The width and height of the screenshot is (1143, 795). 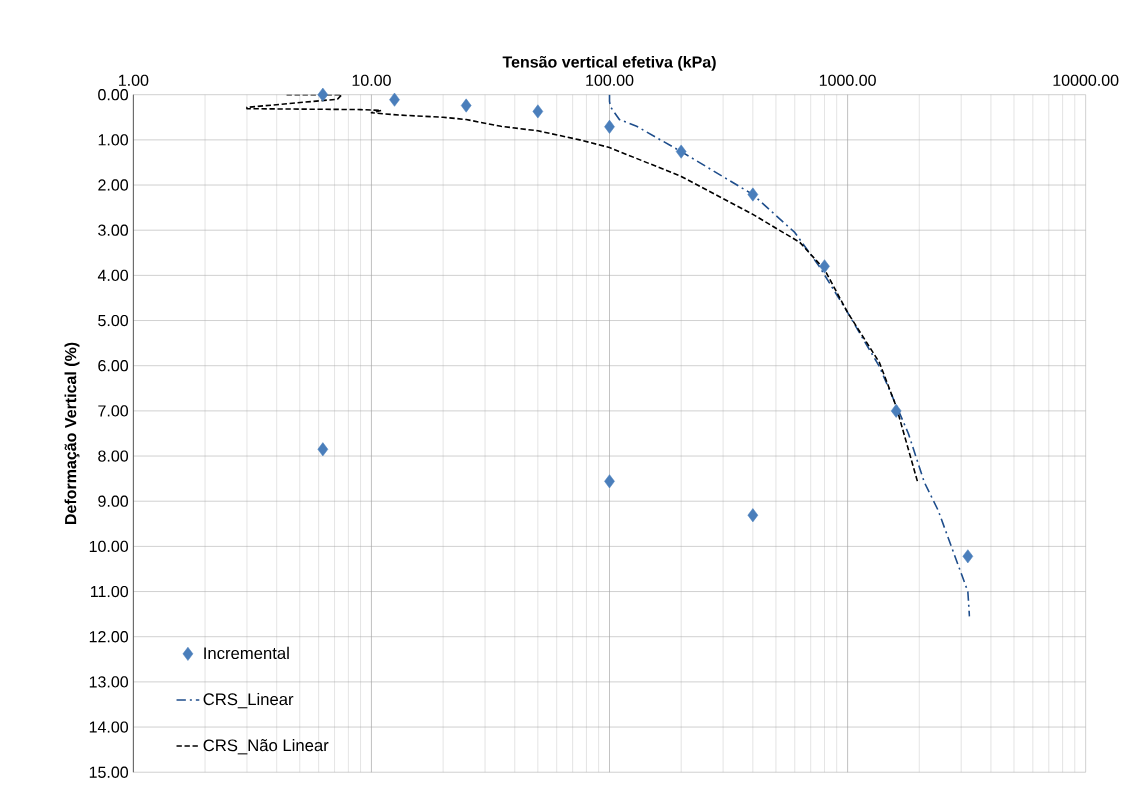 I want to click on y-tick-label: 8.00, so click(x=113, y=456).